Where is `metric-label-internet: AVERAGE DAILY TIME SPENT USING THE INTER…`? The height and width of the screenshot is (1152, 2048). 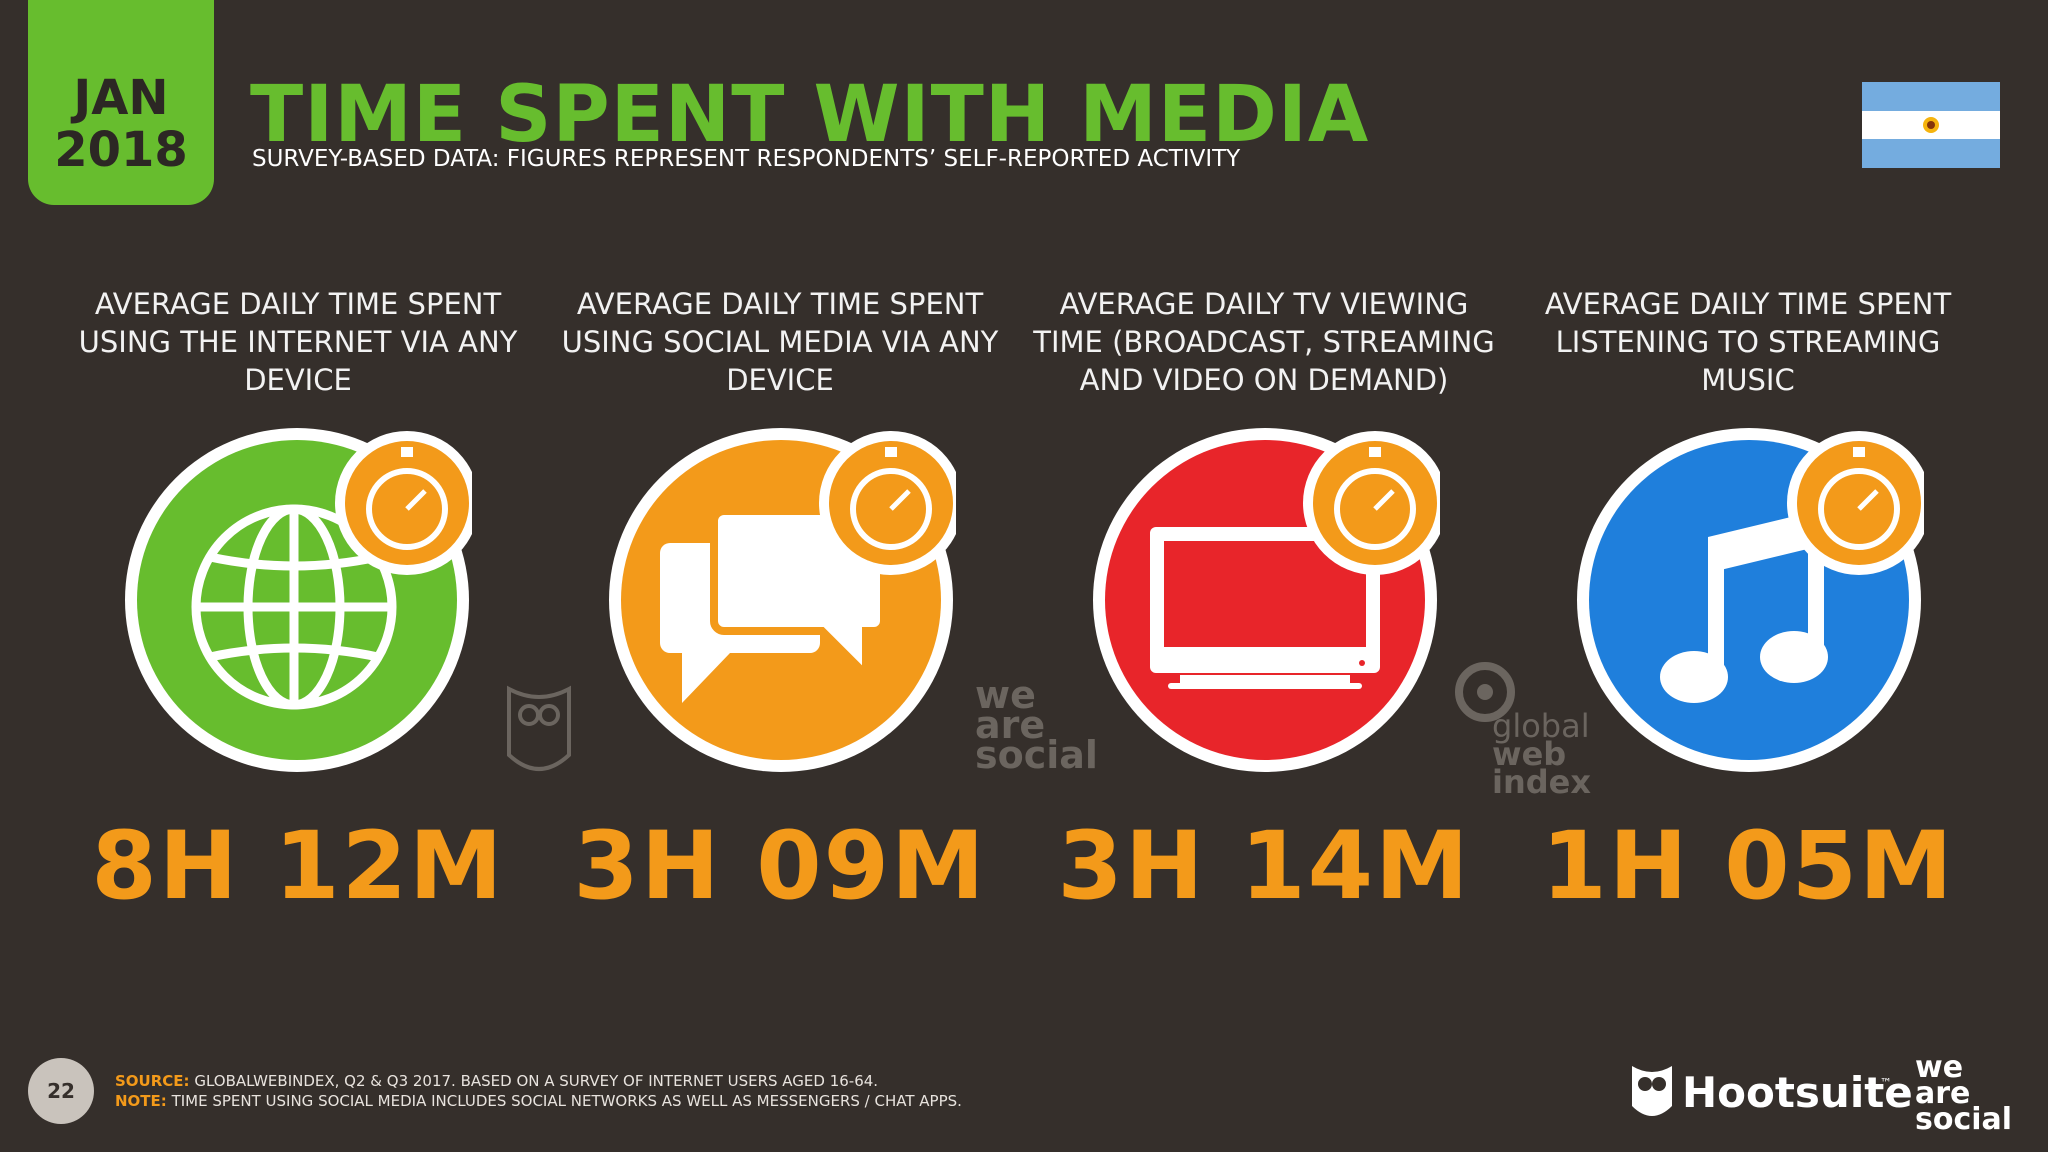 metric-label-internet: AVERAGE DAILY TIME SPENT USING THE INTER… is located at coordinates (298, 342).